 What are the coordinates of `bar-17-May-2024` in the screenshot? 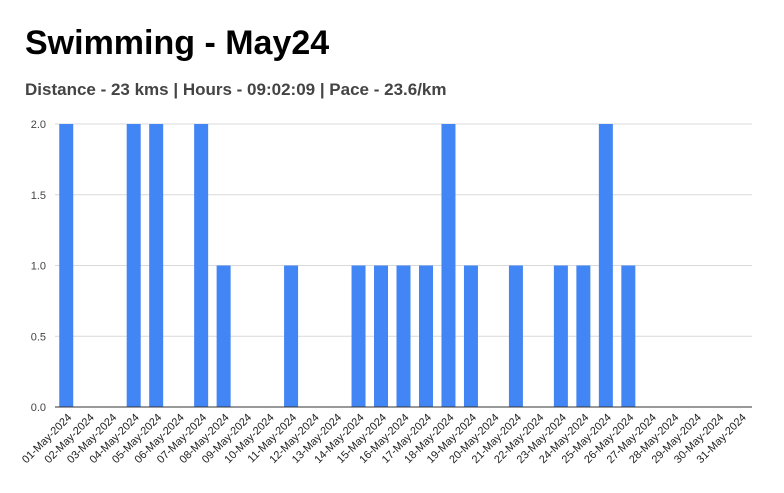 It's located at (425, 336).